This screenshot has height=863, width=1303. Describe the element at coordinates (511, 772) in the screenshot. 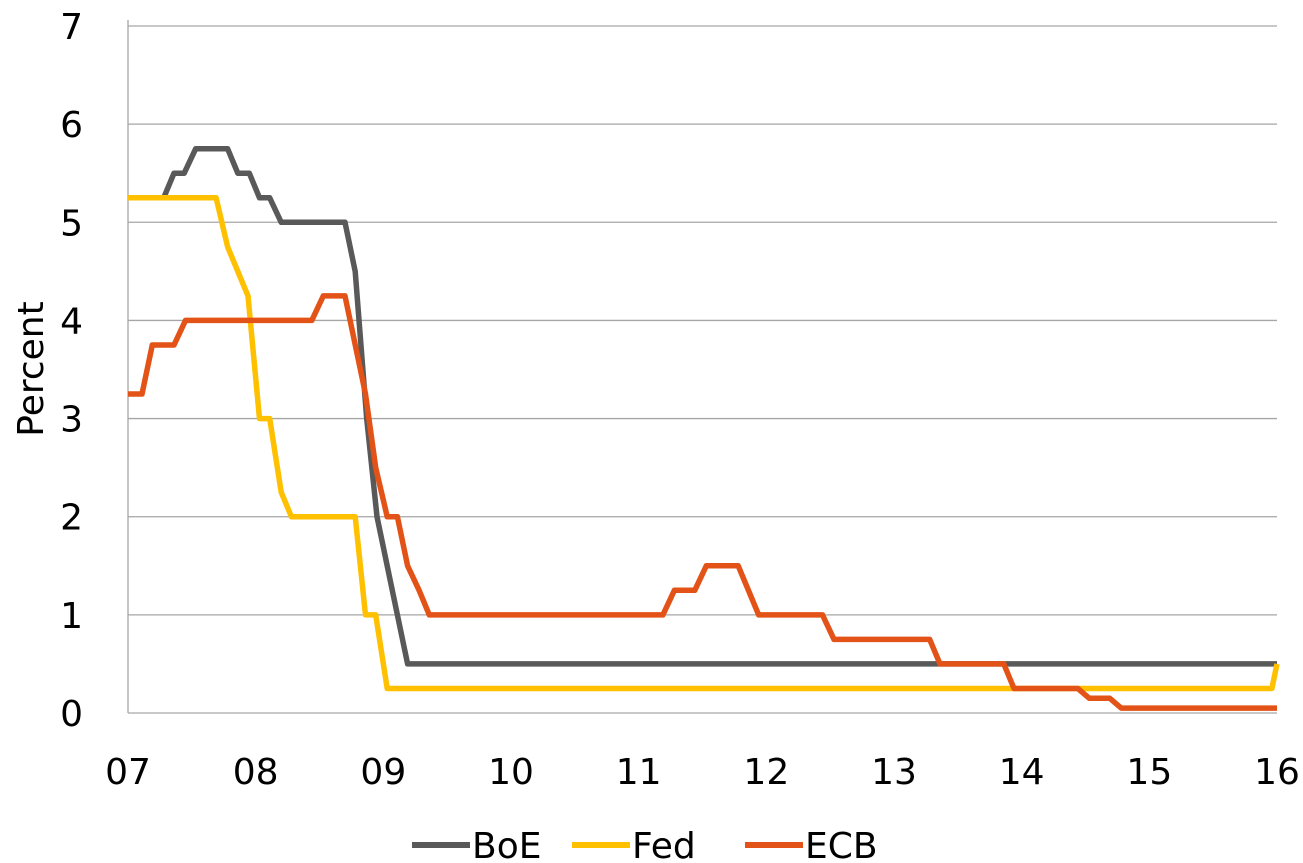

I see `x-tick-label: 10` at that location.